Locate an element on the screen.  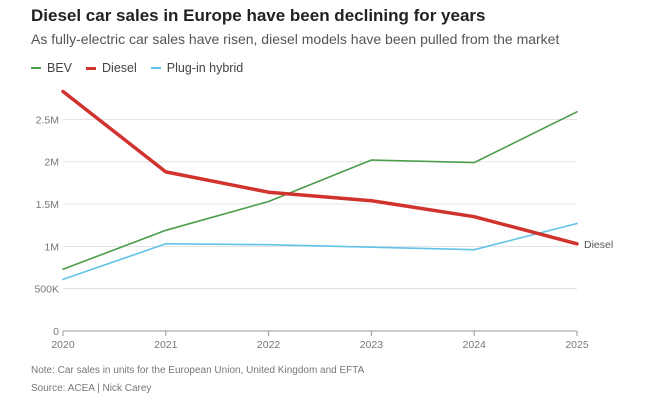
legend-label-diesel: Diesel is located at coordinates (119, 68).